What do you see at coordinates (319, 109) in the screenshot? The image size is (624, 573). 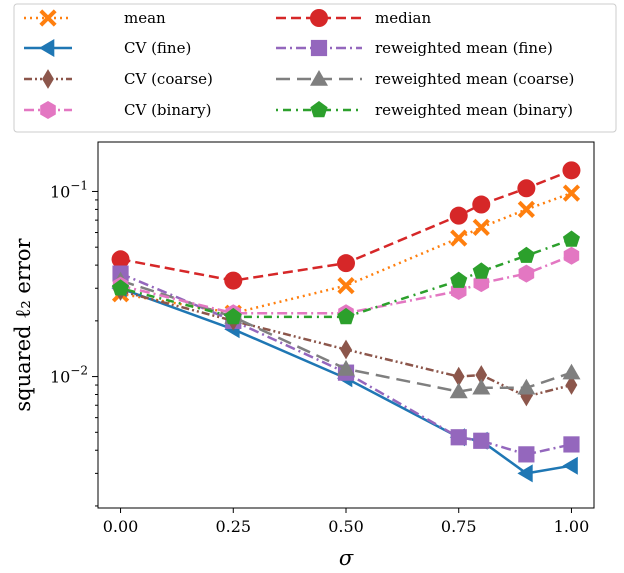 I see `legend-marker-reweighted-mean-binary` at bounding box center [319, 109].